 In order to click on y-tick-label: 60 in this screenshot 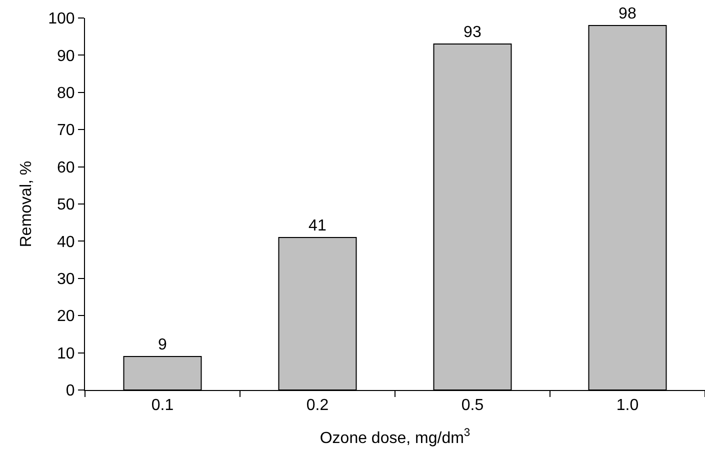, I will do `click(66, 167)`.